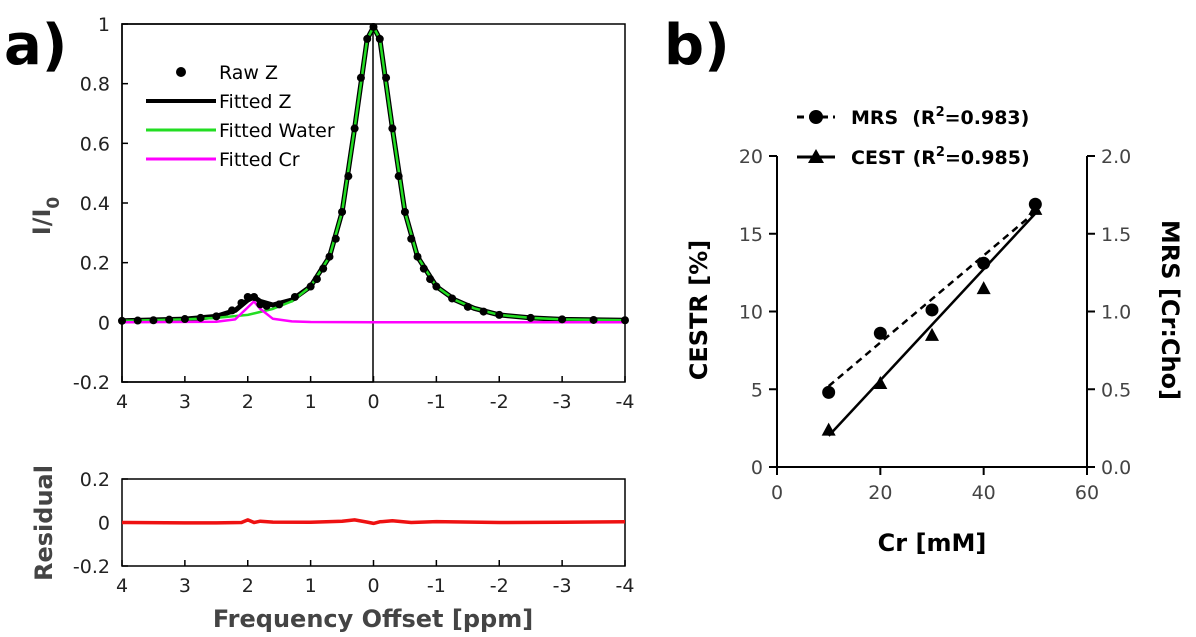 The width and height of the screenshot is (1196, 637). What do you see at coordinates (777, 493) in the screenshot?
I see `panel-b-x-tick-label: 0` at bounding box center [777, 493].